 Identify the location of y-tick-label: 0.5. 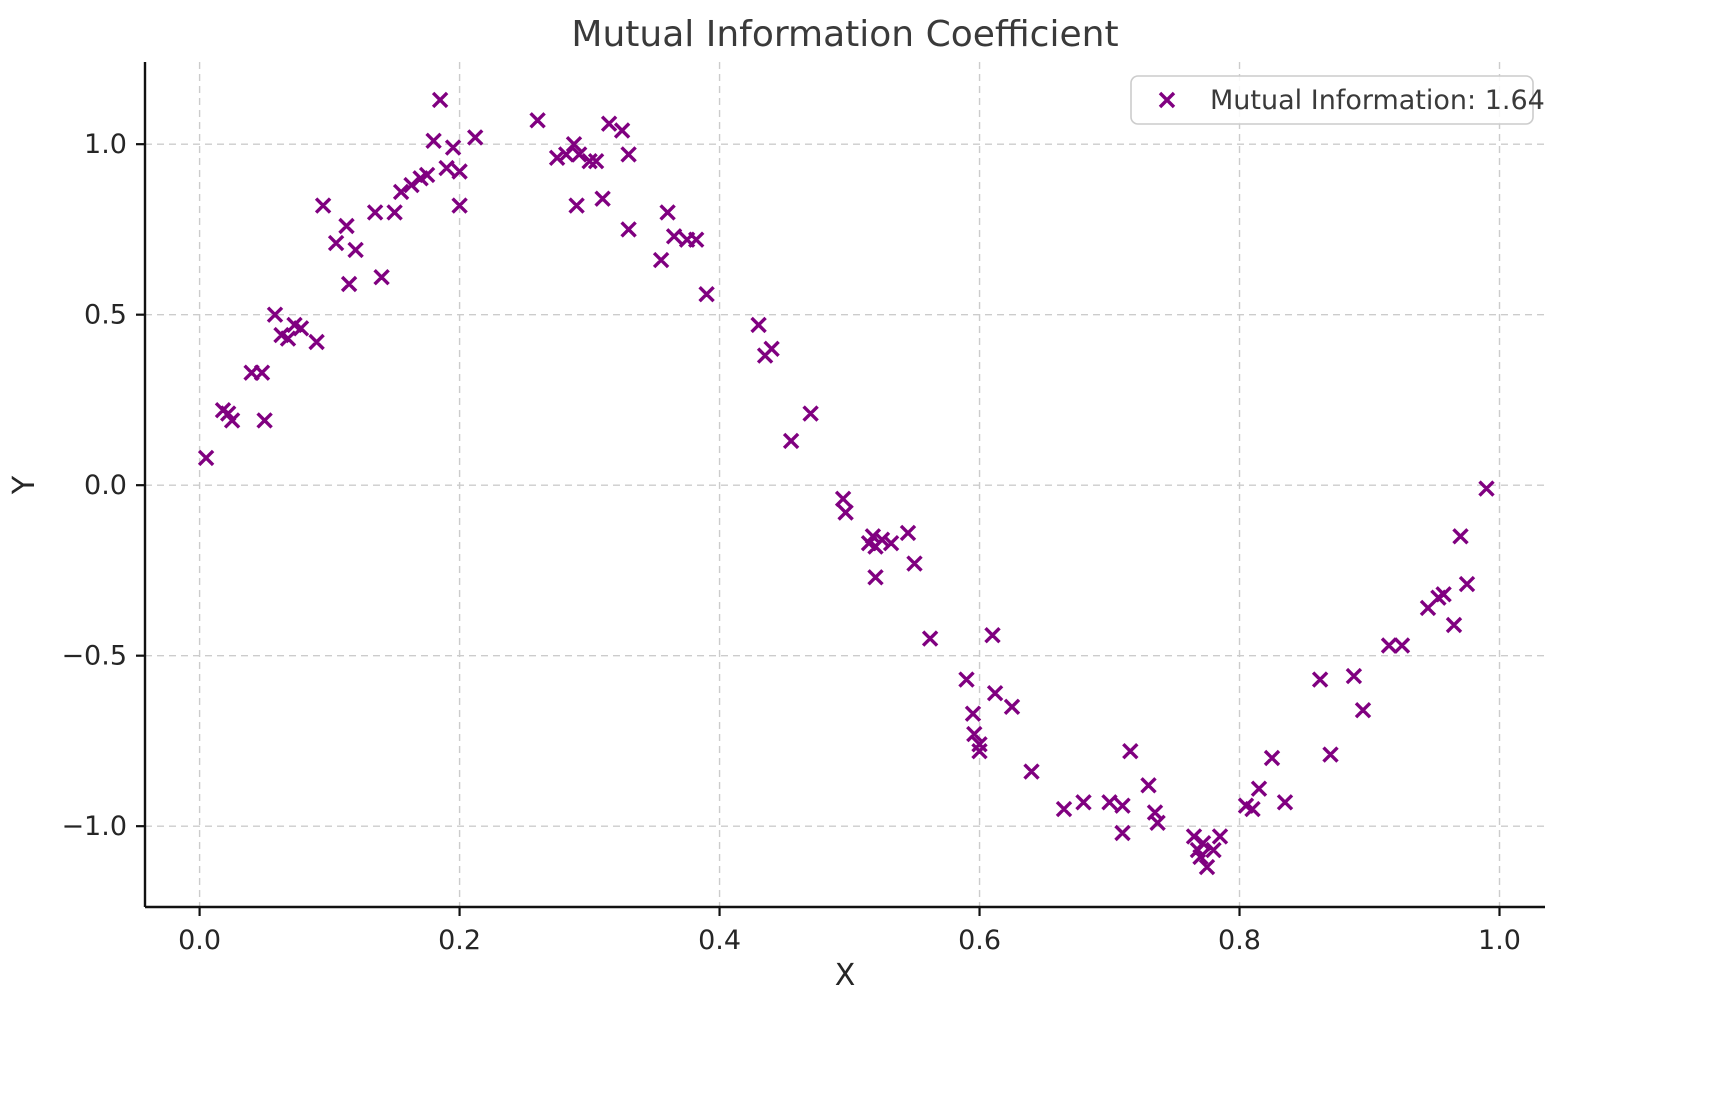
(105, 315).